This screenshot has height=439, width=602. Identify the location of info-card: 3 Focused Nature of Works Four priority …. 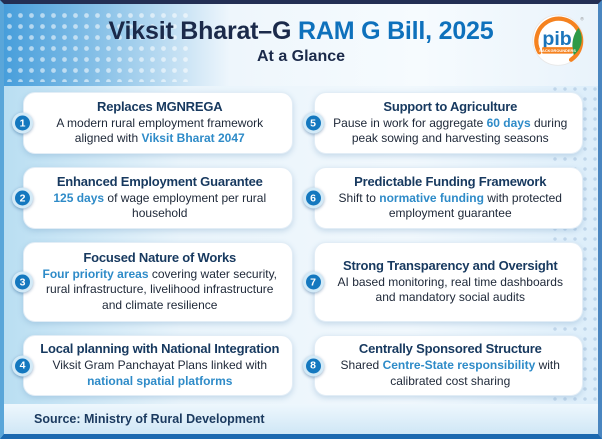
(152, 282).